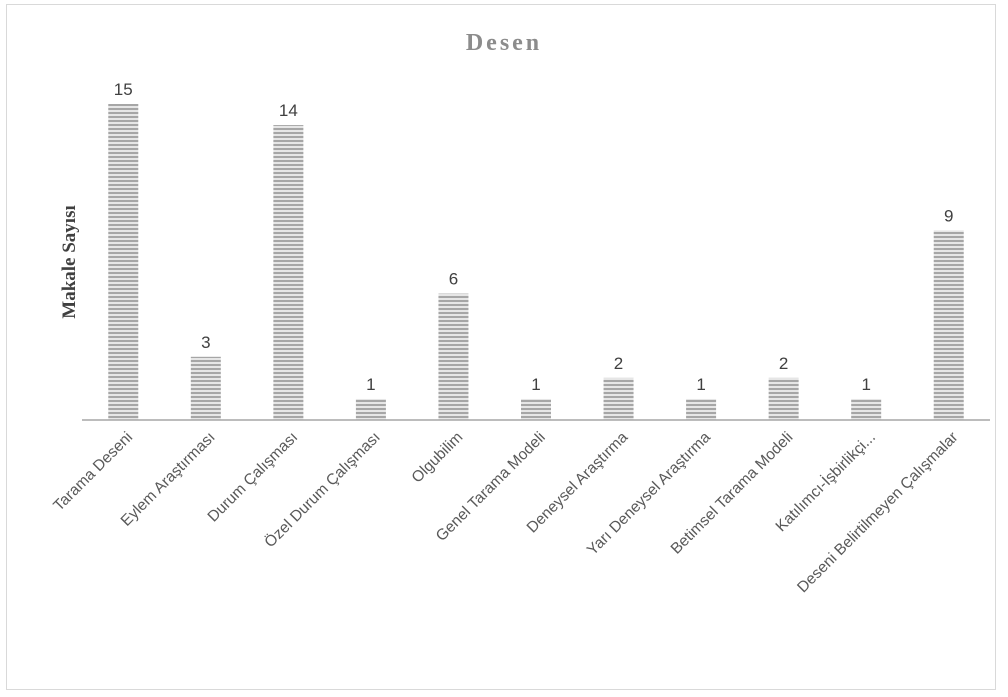 The width and height of the screenshot is (1008, 697). What do you see at coordinates (288, 110) in the screenshot?
I see `data-label-2: 14` at bounding box center [288, 110].